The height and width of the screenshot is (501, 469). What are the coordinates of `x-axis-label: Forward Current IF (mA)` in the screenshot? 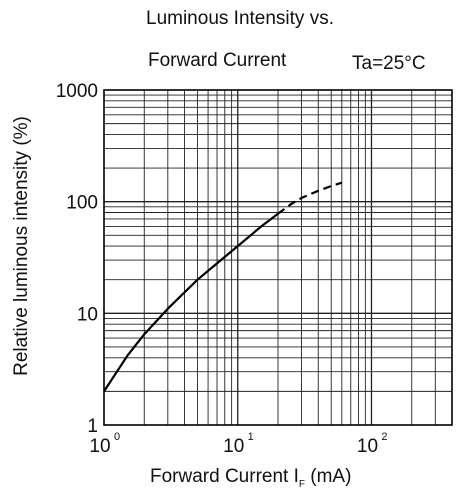 It's located at (250, 478).